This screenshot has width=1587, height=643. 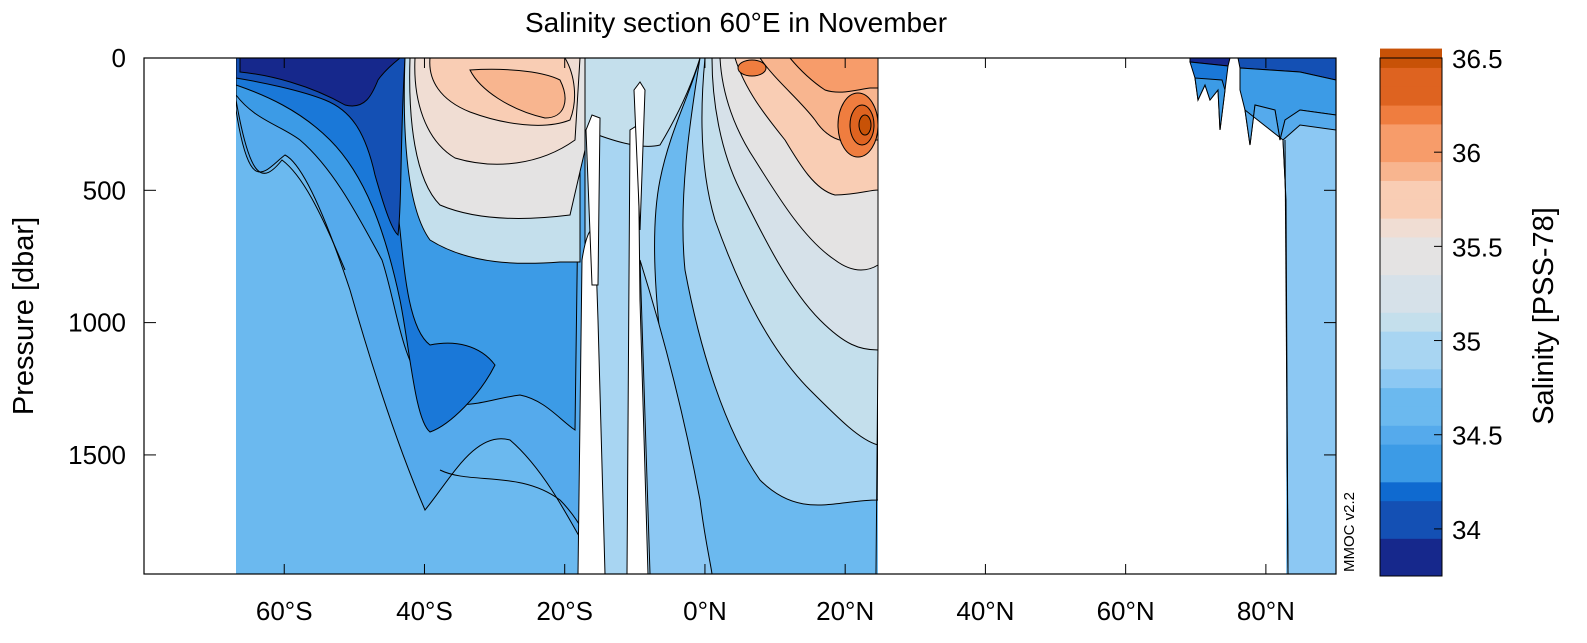 What do you see at coordinates (119, 58) in the screenshot?
I see `y-tick-label: 0` at bounding box center [119, 58].